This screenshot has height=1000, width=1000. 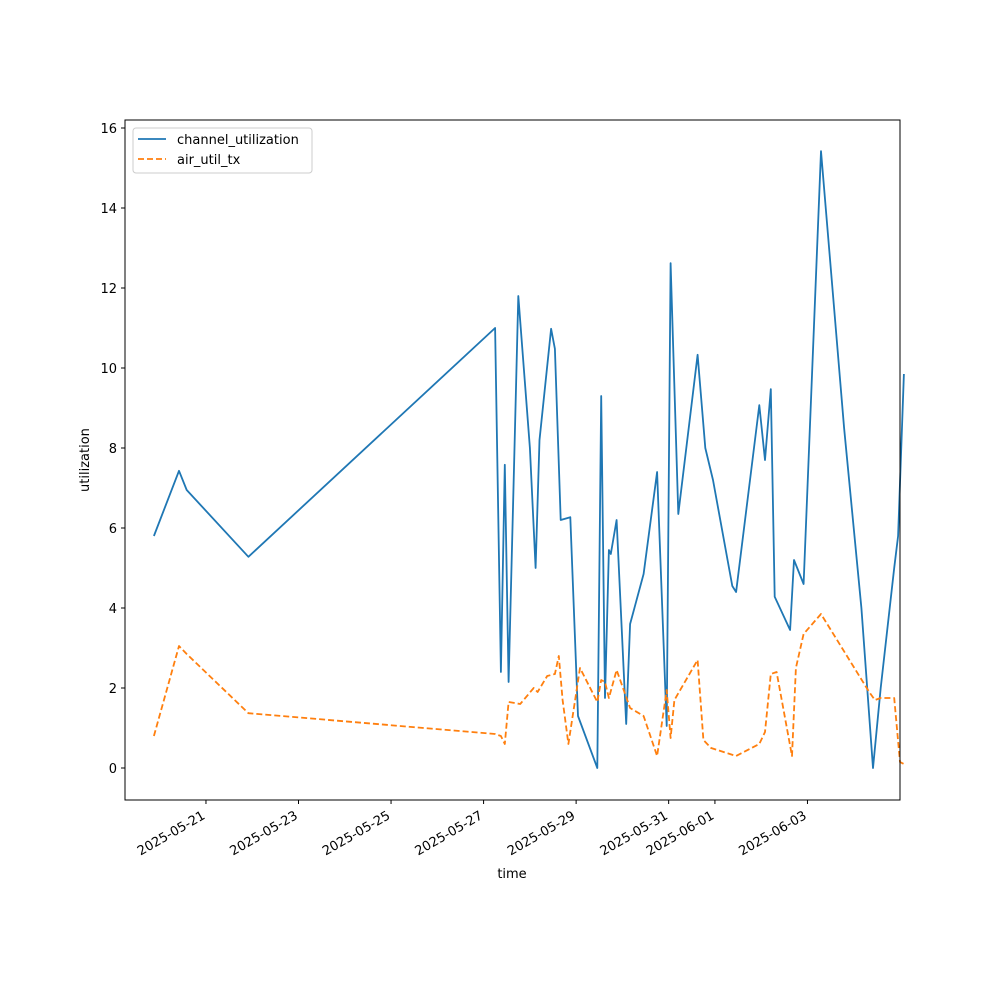 What do you see at coordinates (529, 689) in the screenshot?
I see `series-line-air-util-tx` at bounding box center [529, 689].